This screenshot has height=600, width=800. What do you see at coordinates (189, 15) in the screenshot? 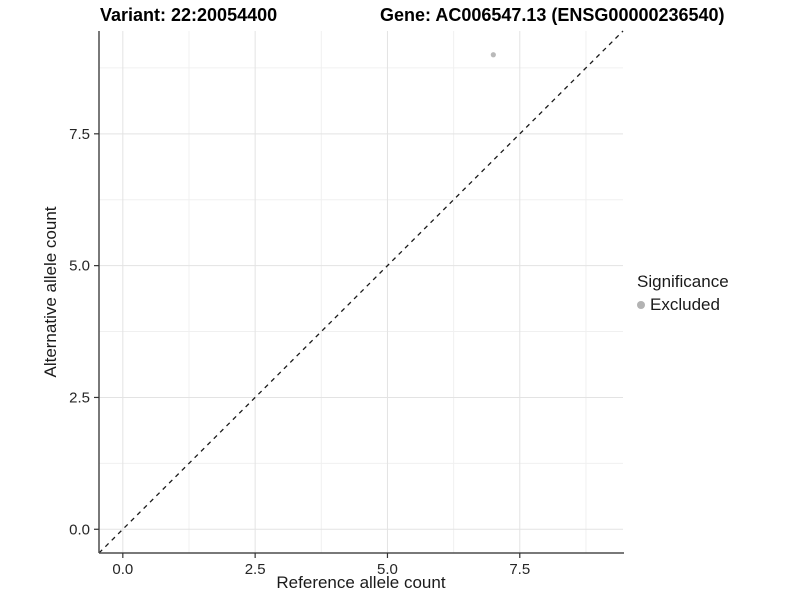
I see `plot-title-variant: Variant: 22:20054400` at bounding box center [189, 15].